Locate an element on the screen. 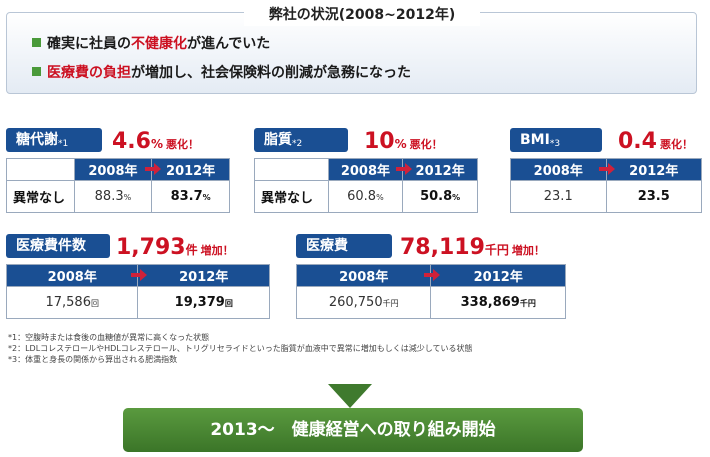 The width and height of the screenshot is (710, 457). metric-table: 2008年 2012年 17,586回 19,379回 is located at coordinates (137, 291).